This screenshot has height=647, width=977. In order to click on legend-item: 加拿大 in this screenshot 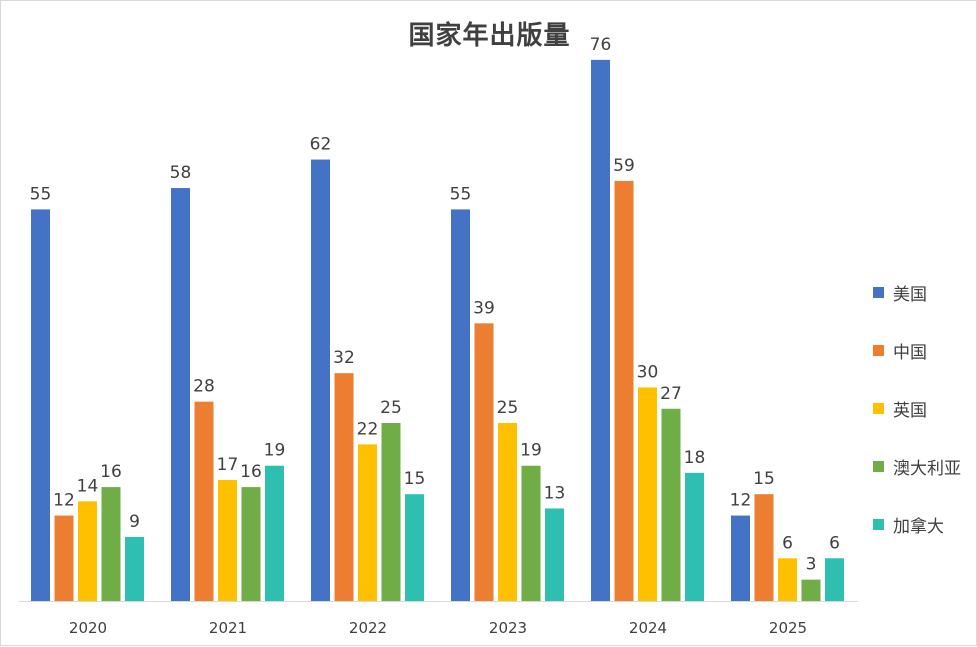, I will do `click(917, 524)`.